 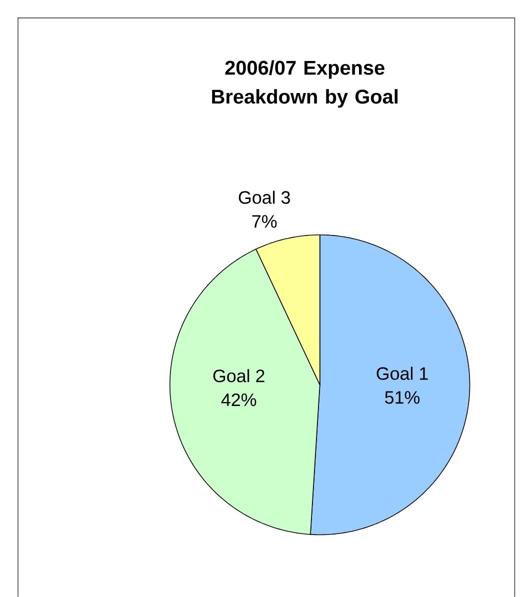 I want to click on chart-title: 2006/07 Expense Breakdown by Goal, so click(x=305, y=84).